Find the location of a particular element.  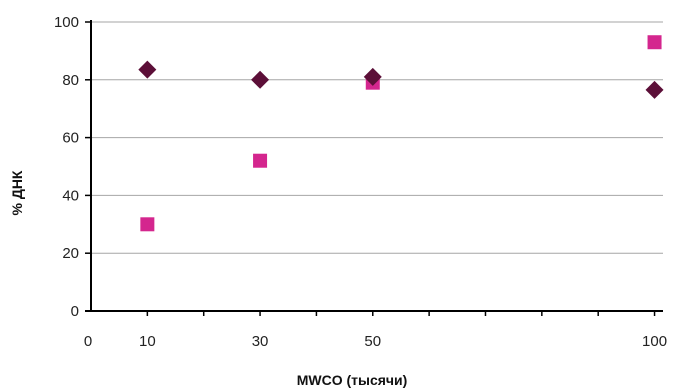

x-tick-label: 30 is located at coordinates (260, 341).